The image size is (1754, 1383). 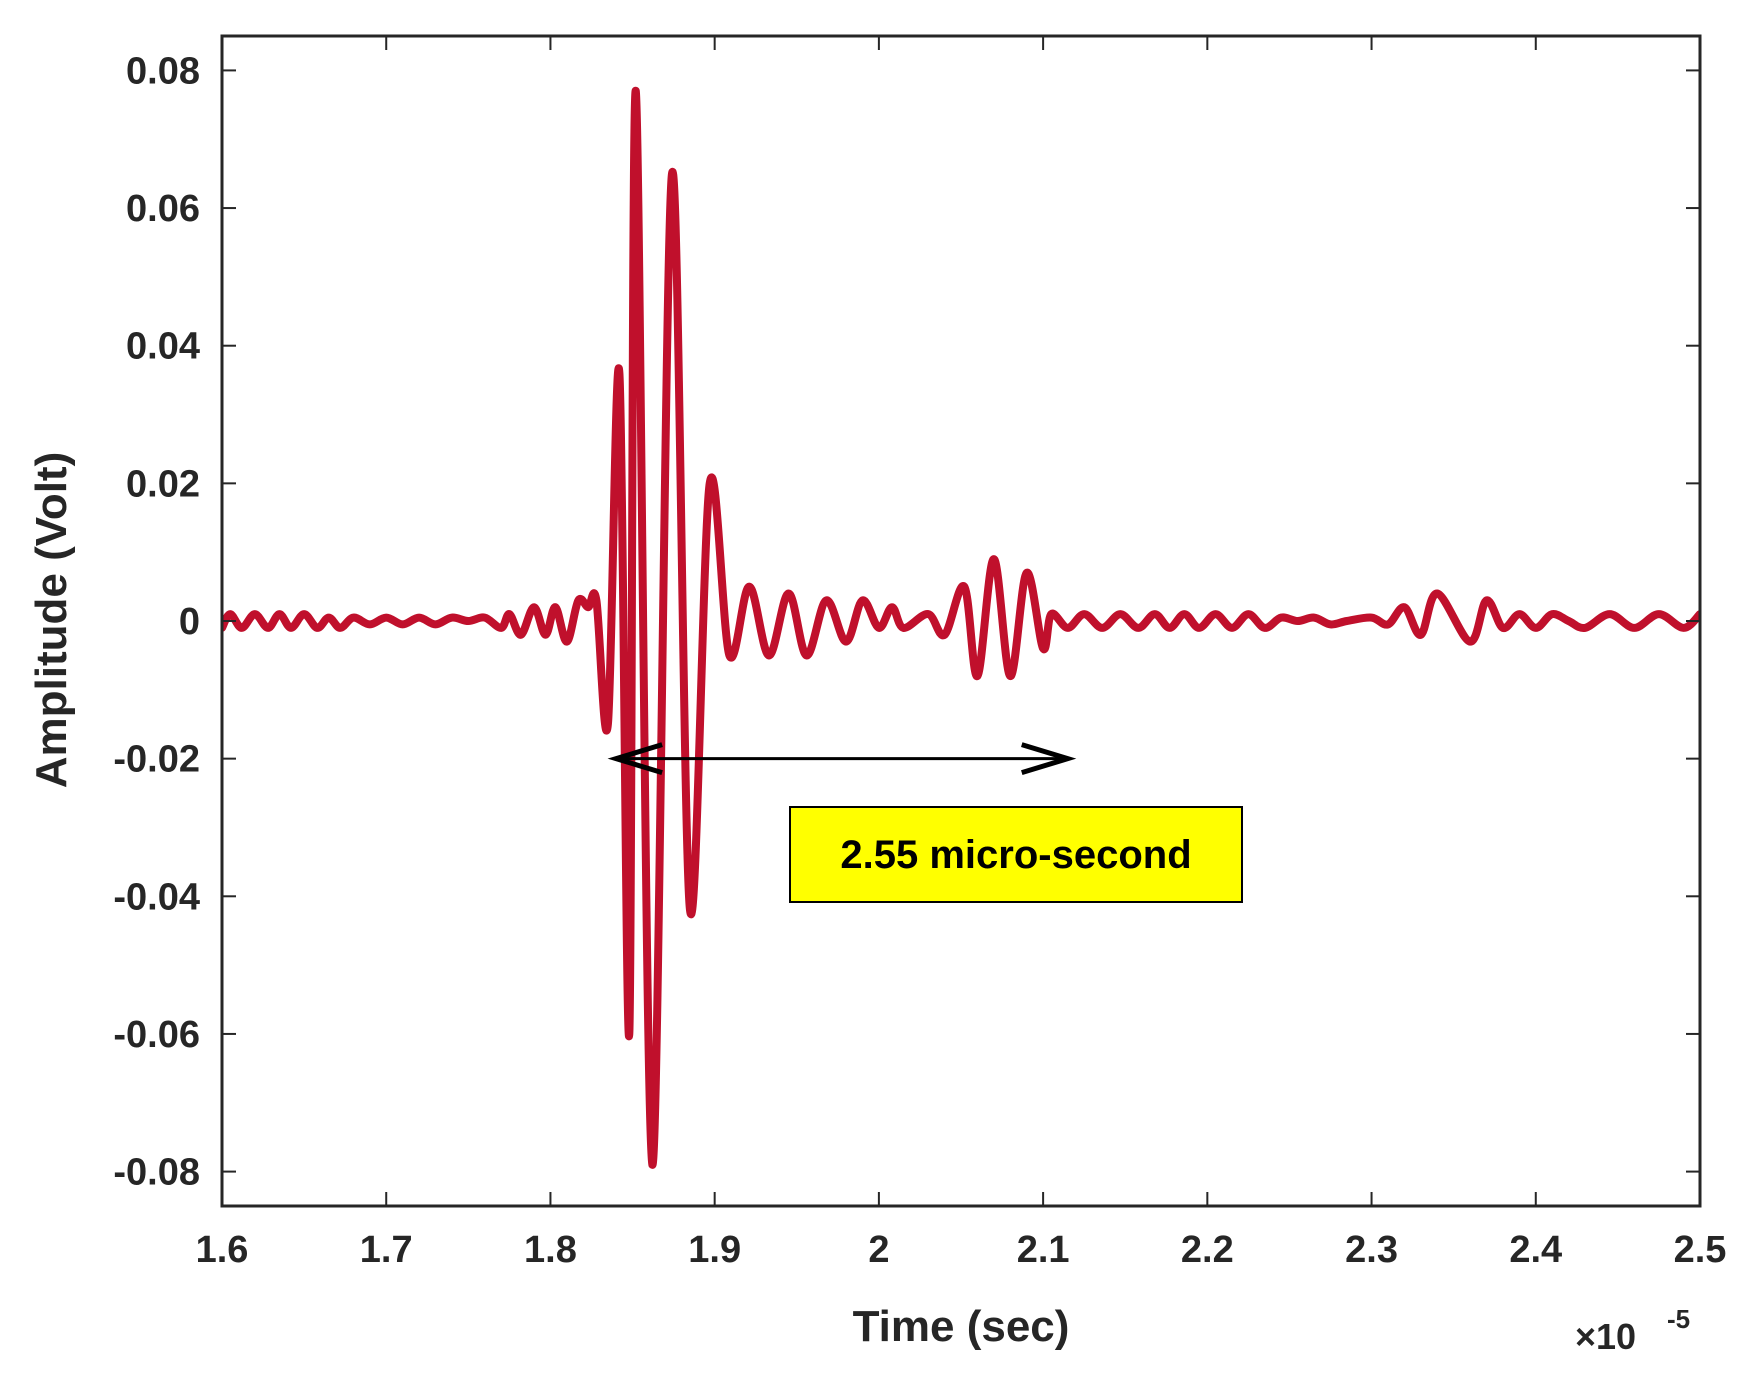 I want to click on x-exponent: ×10 -5, so click(x=1632, y=1330).